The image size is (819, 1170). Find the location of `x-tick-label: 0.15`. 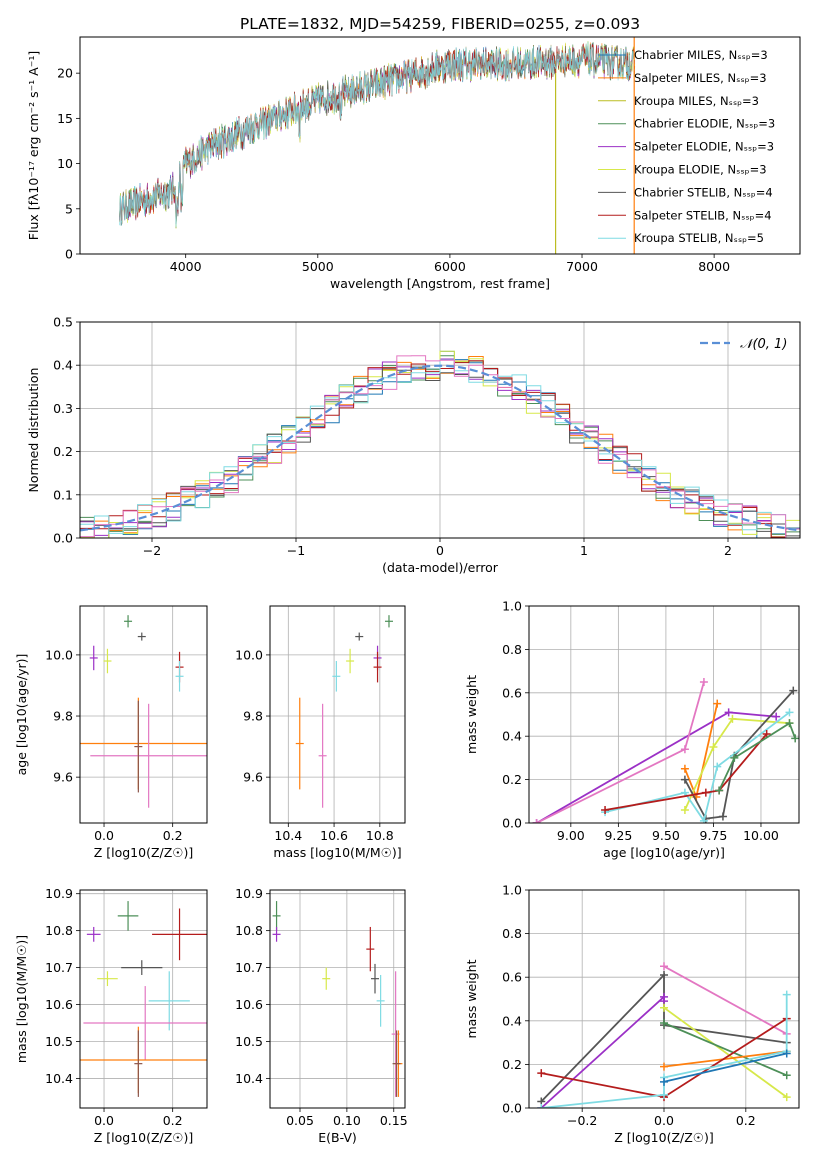

x-tick-label: 0.15 is located at coordinates (394, 1120).